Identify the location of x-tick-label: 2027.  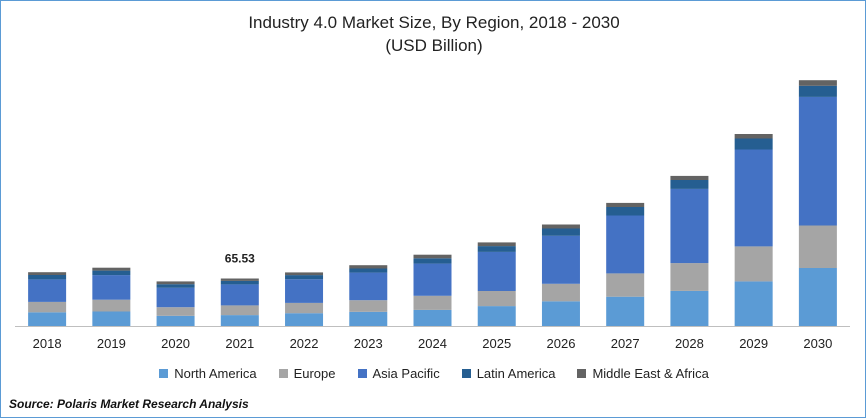
(625, 343).